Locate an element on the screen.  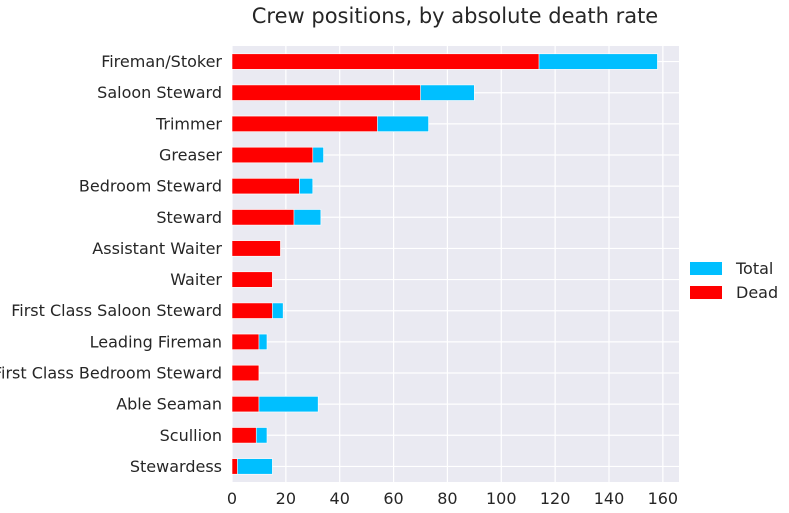
y-tick-label: Greaser is located at coordinates (190, 155).